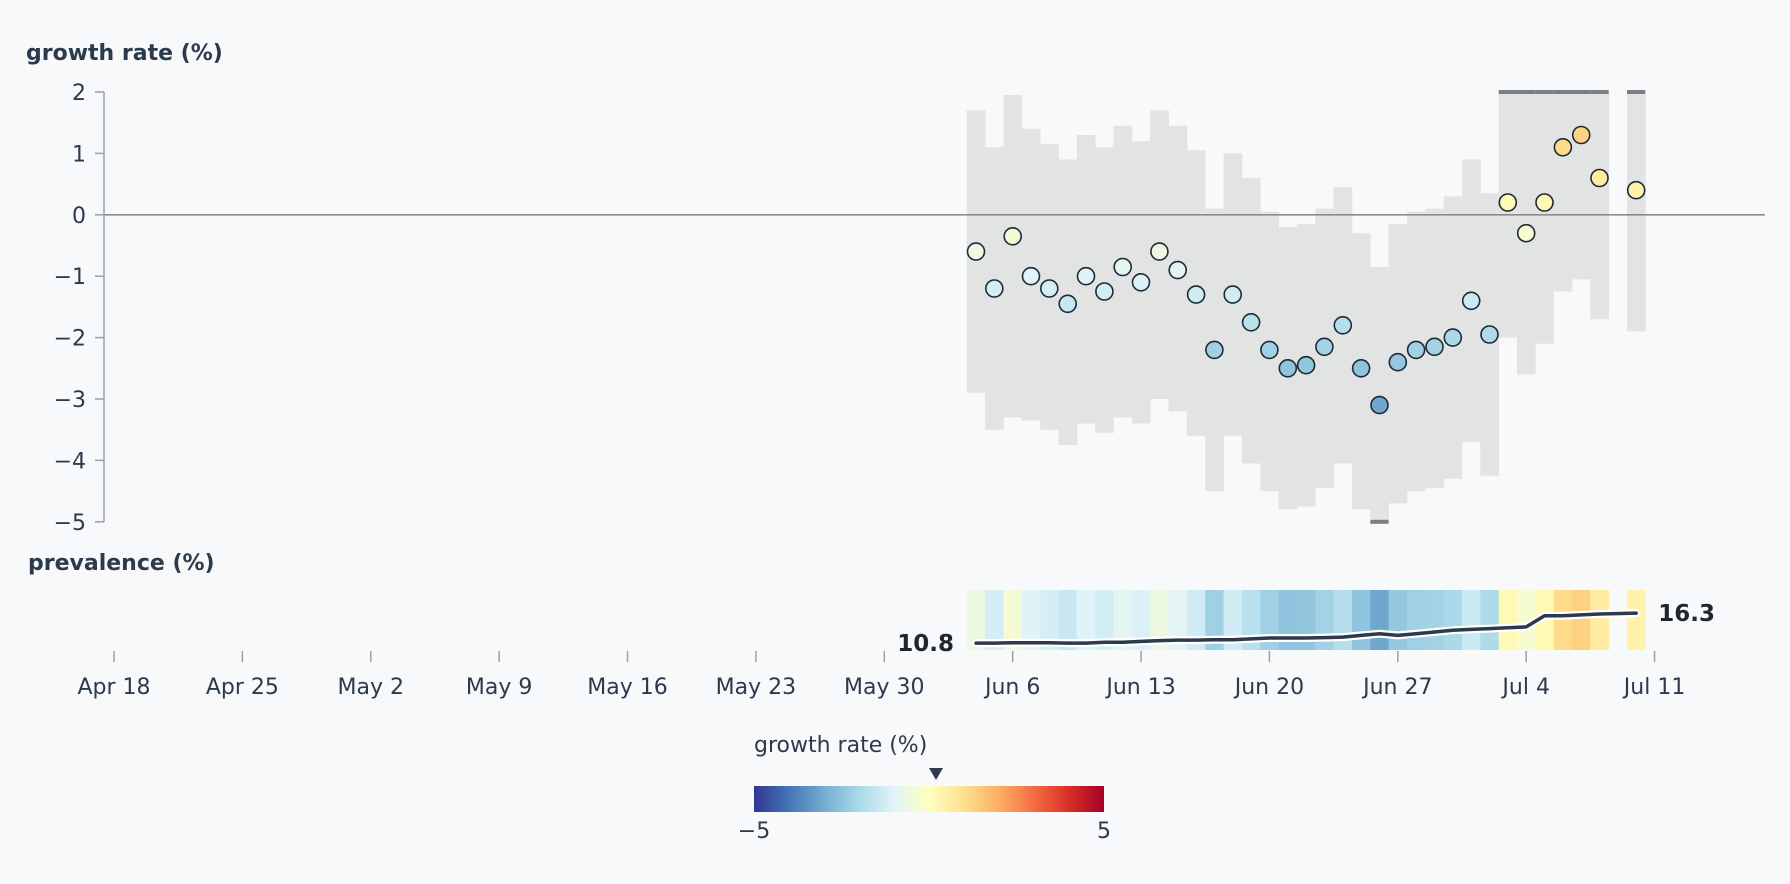  I want to click on y-tick-label: 2, so click(79, 93).